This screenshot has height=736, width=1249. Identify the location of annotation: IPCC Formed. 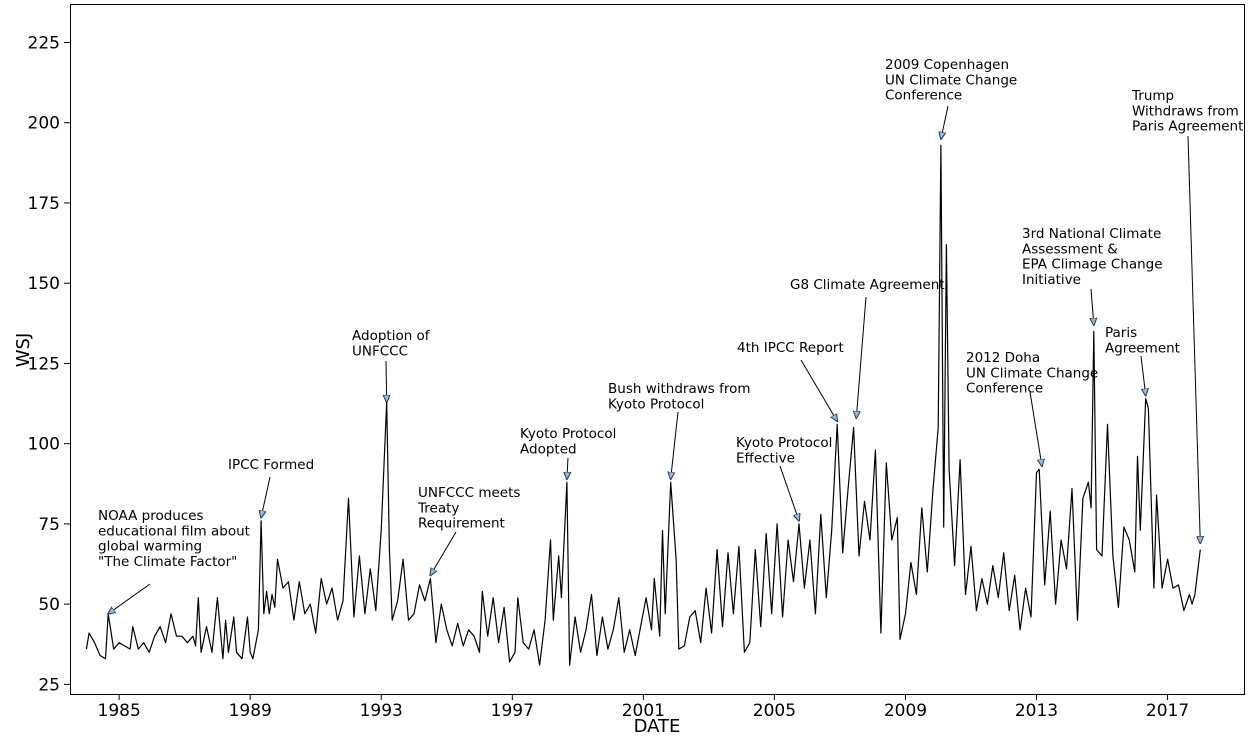
(271, 487).